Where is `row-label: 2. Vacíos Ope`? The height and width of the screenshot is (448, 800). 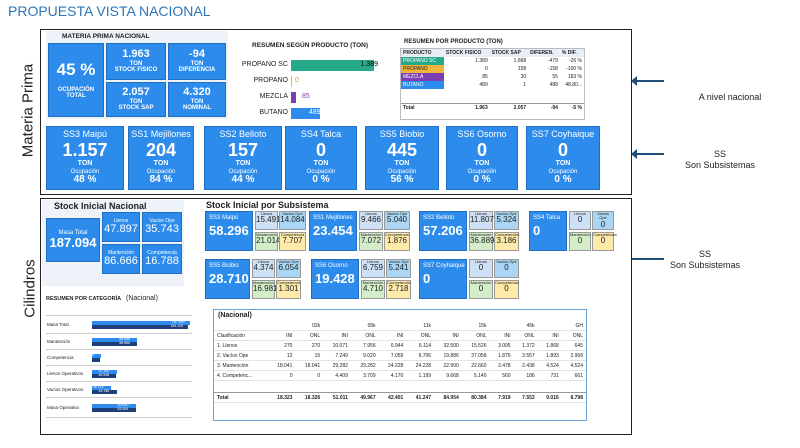
row-label: 2. Vacíos Ope is located at coordinates (241, 355).